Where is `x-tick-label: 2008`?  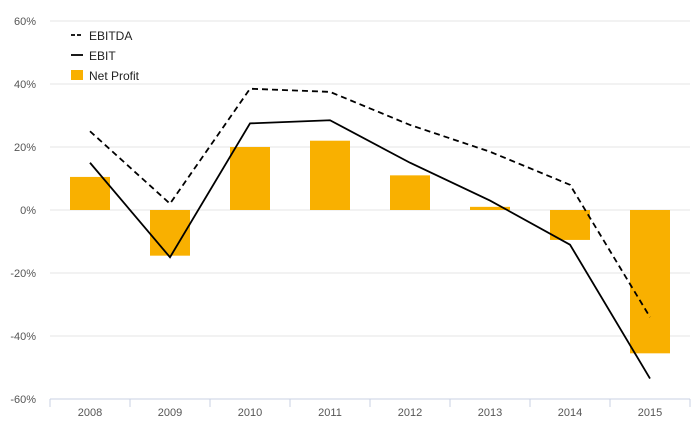 x-tick-label: 2008 is located at coordinates (90, 413).